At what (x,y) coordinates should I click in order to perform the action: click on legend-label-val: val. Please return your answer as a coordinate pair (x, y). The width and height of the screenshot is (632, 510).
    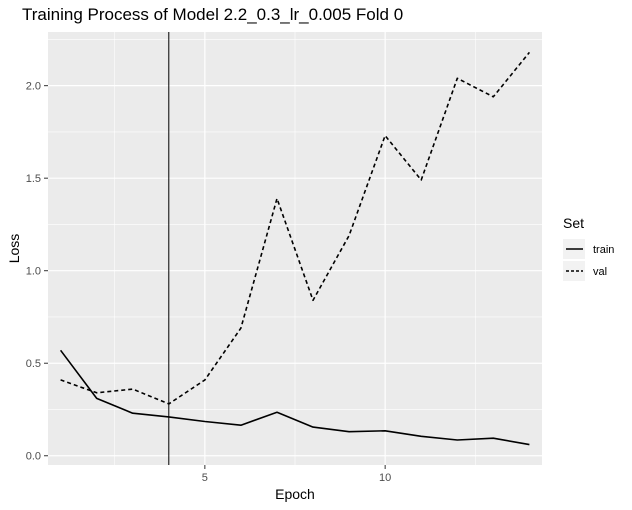
    Looking at the image, I should click on (600, 272).